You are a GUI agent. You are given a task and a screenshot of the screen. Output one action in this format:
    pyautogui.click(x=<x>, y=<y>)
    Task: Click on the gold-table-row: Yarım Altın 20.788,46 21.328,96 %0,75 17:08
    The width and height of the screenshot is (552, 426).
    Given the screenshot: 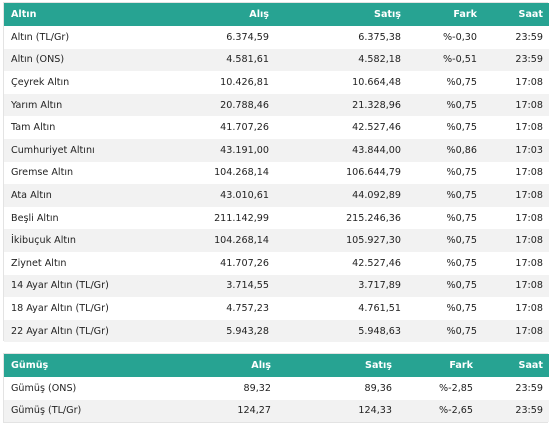 What is the action you would take?
    pyautogui.click(x=276, y=105)
    